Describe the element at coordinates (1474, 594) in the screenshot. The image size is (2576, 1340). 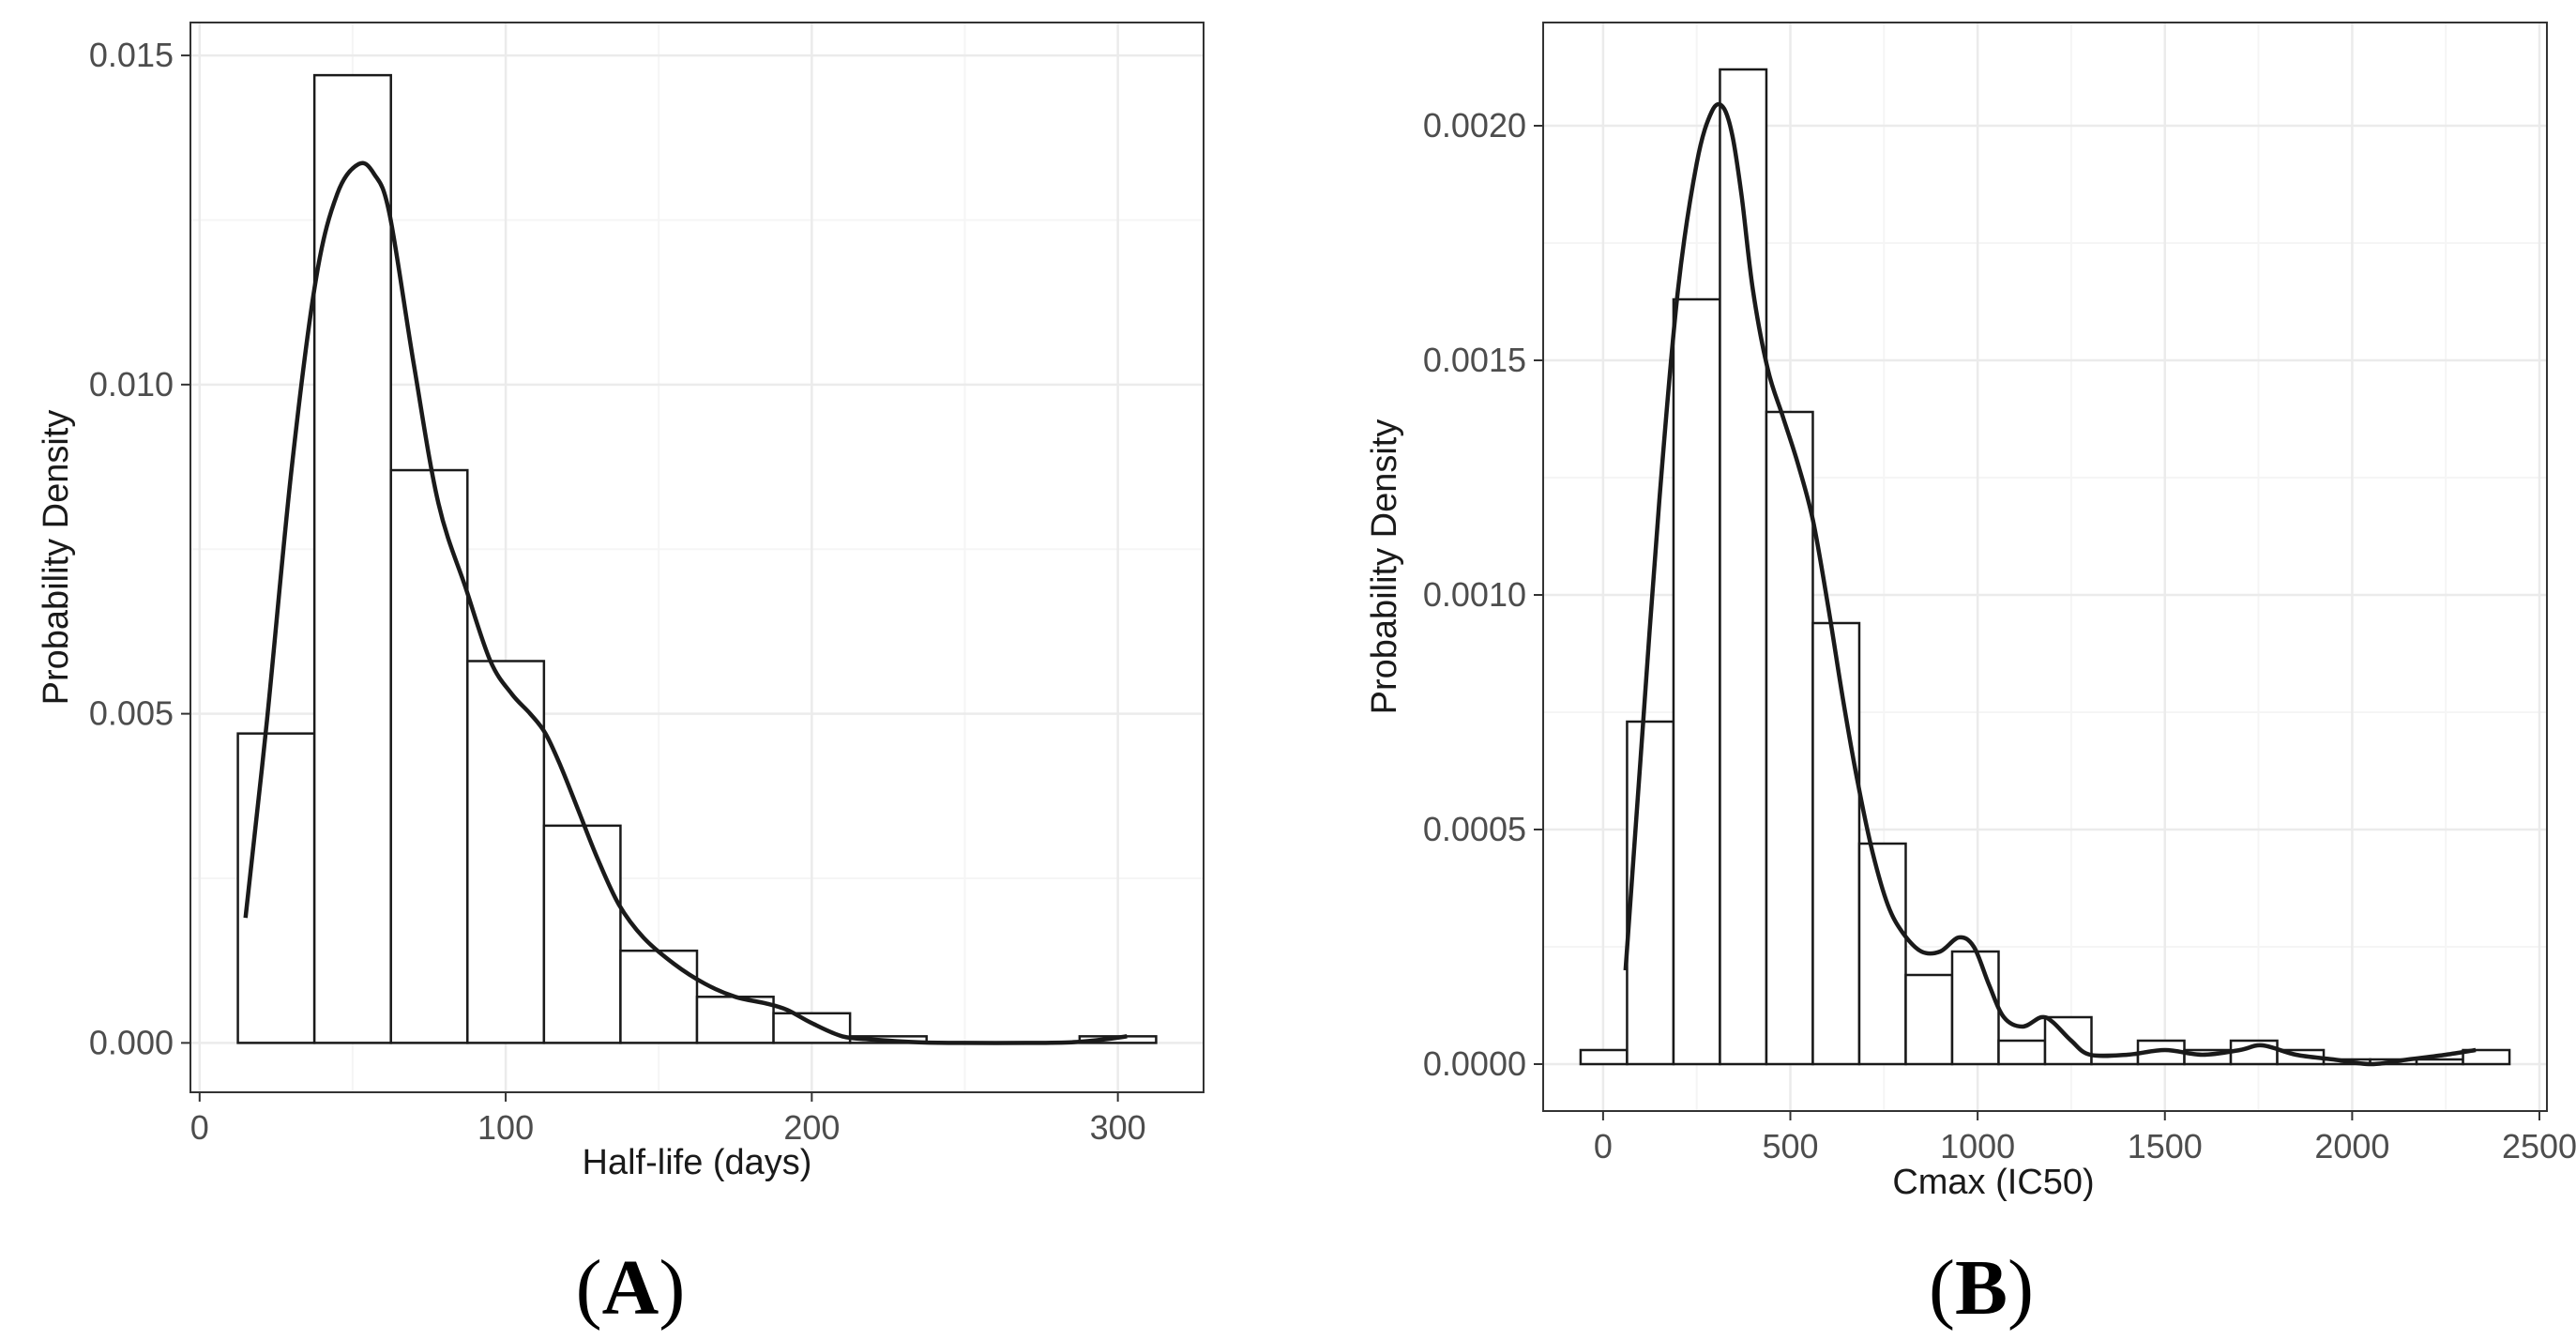
I see `chart-b-y-tick-label-2: 0.0010` at that location.